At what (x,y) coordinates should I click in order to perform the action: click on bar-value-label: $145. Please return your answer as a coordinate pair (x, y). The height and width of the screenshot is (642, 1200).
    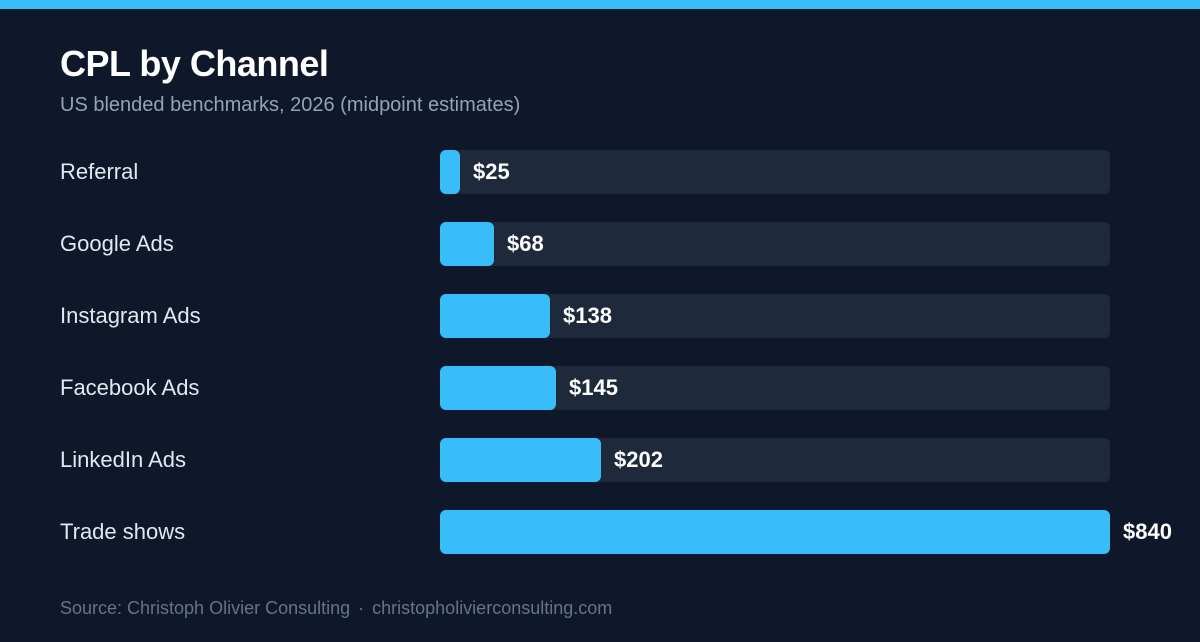
    Looking at the image, I should click on (593, 387).